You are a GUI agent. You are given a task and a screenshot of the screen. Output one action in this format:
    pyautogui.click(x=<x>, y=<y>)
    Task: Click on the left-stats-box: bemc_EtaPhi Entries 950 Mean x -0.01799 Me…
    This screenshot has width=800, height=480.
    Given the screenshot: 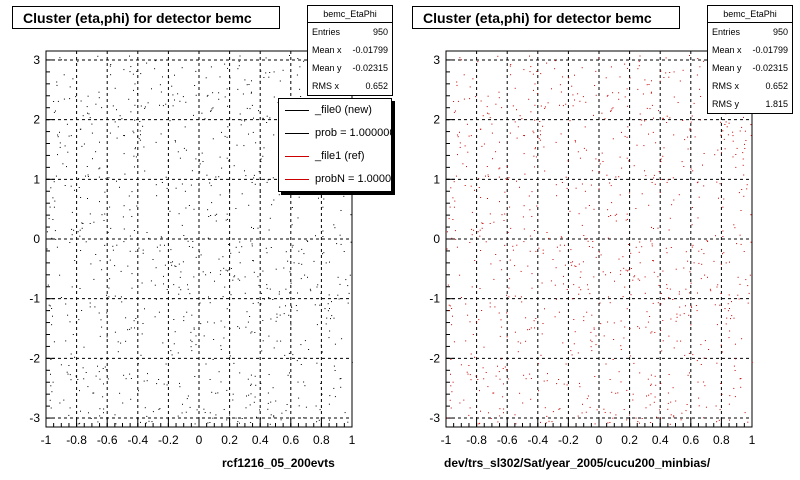 What is the action you would take?
    pyautogui.click(x=350, y=50)
    